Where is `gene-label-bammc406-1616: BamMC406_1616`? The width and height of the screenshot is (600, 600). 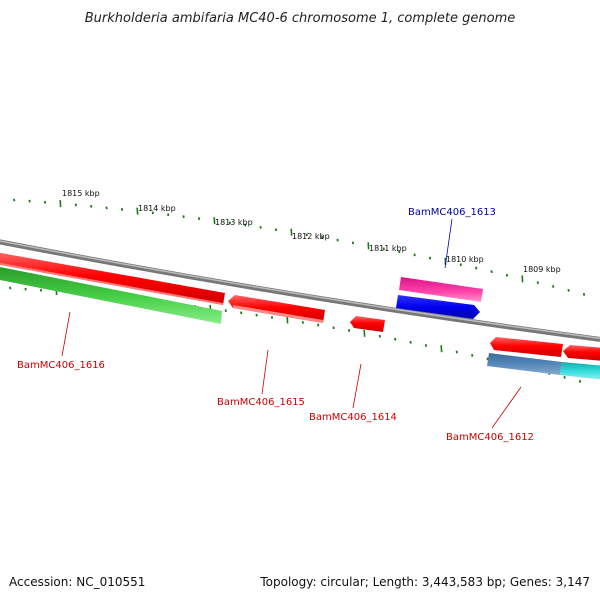
gene-label-bammc406-1616: BamMC406_1616 is located at coordinates (61, 341).